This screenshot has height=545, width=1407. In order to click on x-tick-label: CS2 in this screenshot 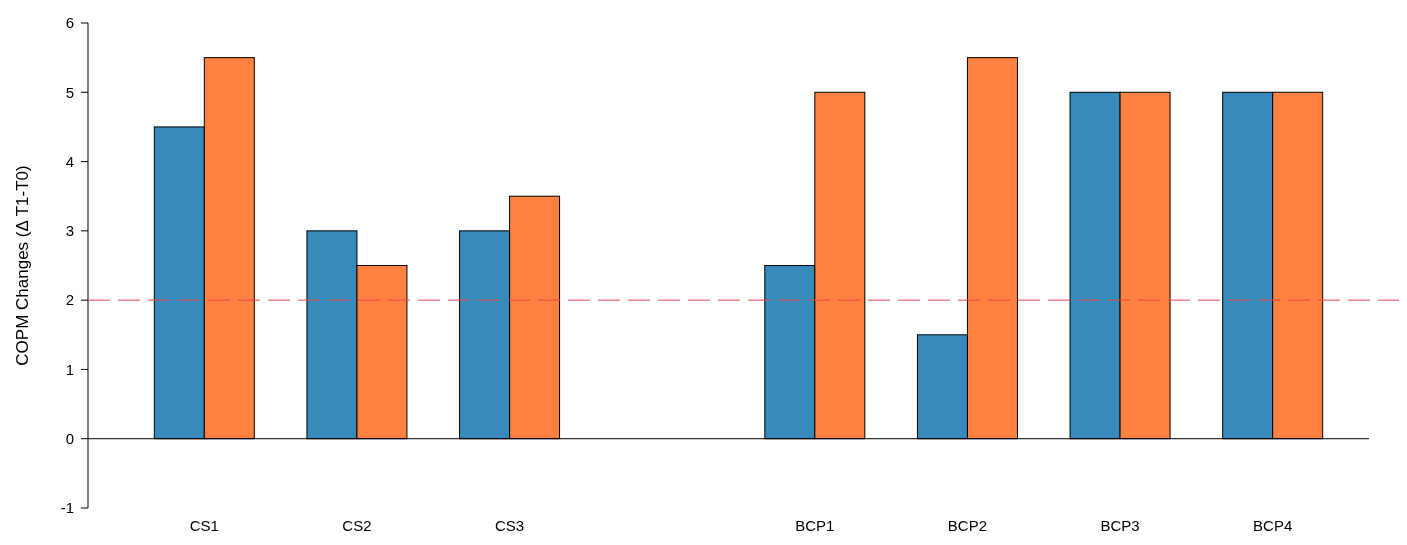, I will do `click(357, 525)`.